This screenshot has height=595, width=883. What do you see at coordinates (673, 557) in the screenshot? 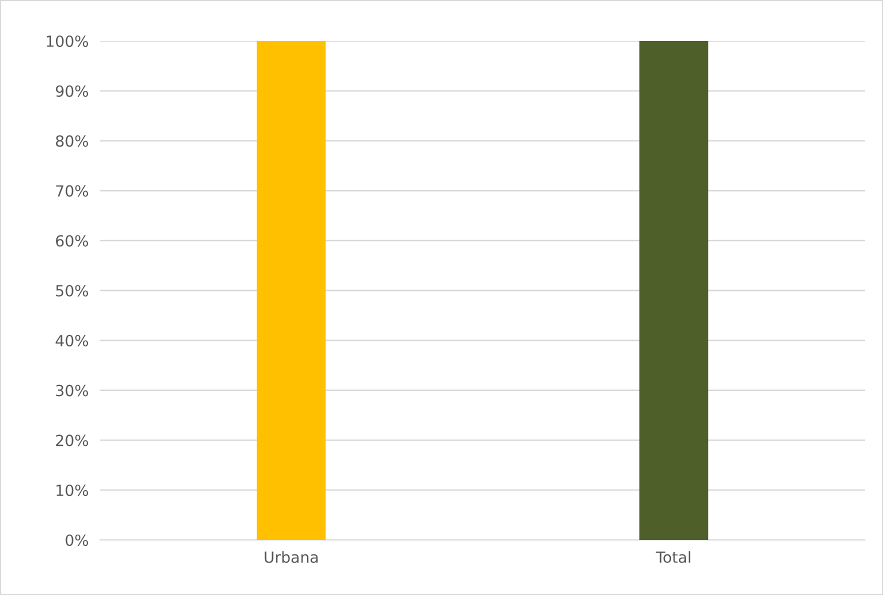
I see `x-tick-label: Total` at bounding box center [673, 557].